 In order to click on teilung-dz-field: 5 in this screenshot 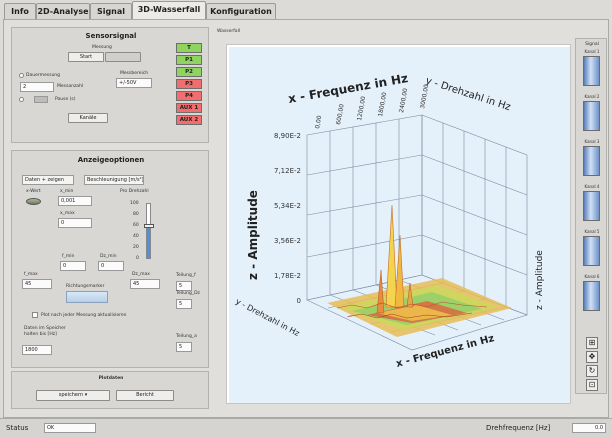, I will do `click(184, 304)`.